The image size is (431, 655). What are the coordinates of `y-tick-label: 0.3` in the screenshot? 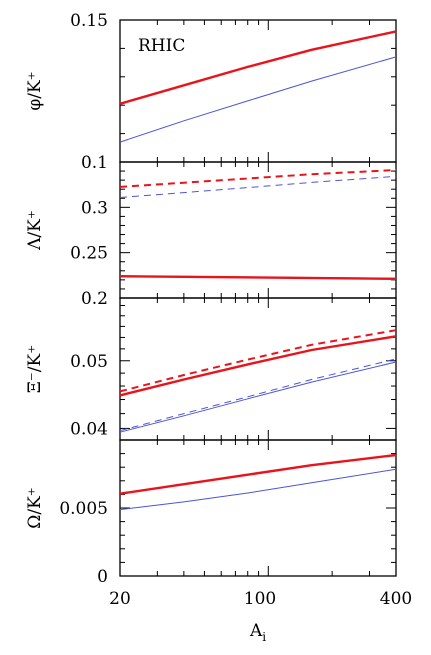 It's located at (94, 208).